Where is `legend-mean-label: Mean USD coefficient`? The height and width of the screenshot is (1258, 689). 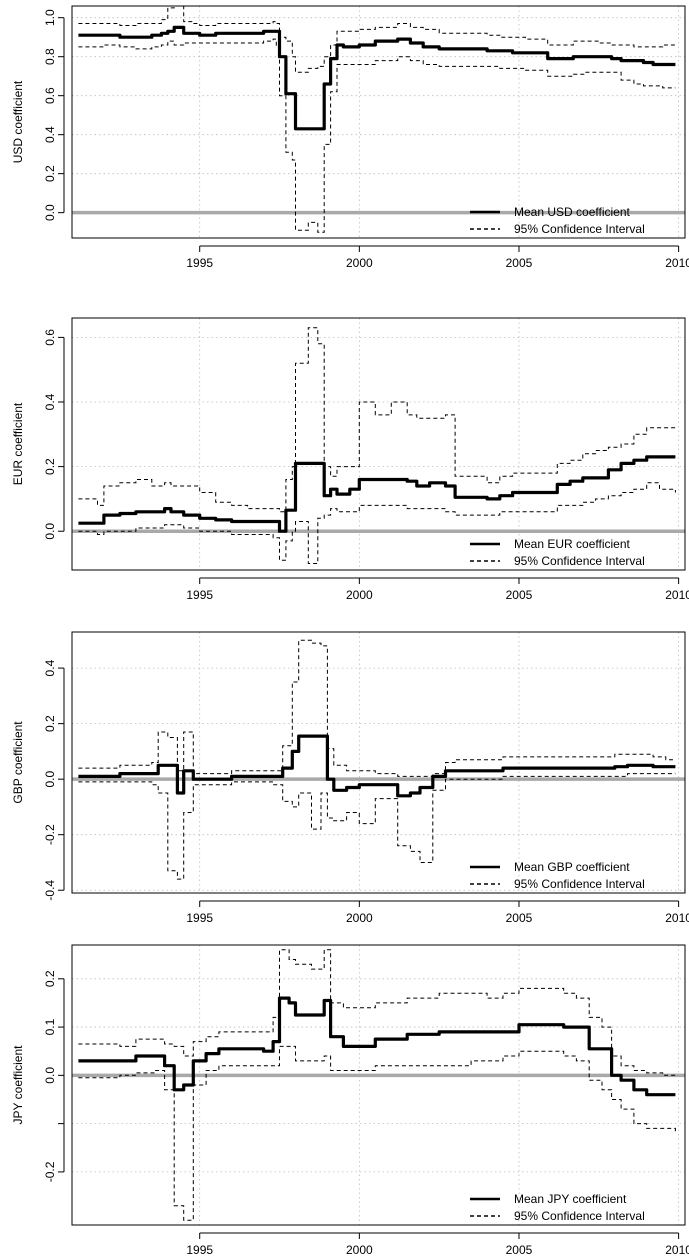 legend-mean-label: Mean USD coefficient is located at coordinates (572, 212).